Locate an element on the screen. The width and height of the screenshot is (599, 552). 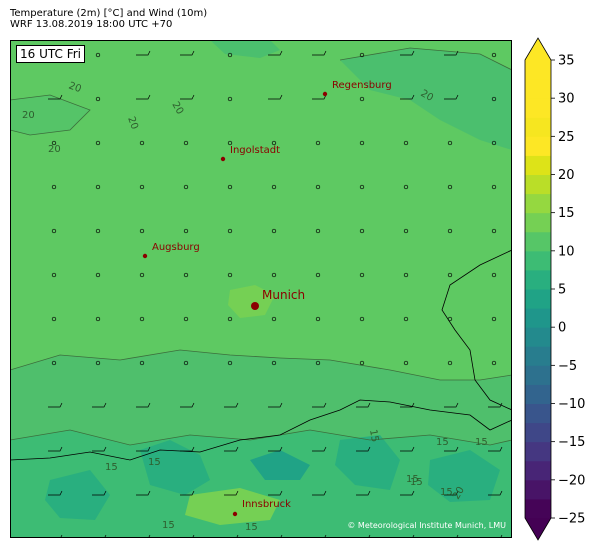
inn-valley-warm is located at coordinates (232, 506).